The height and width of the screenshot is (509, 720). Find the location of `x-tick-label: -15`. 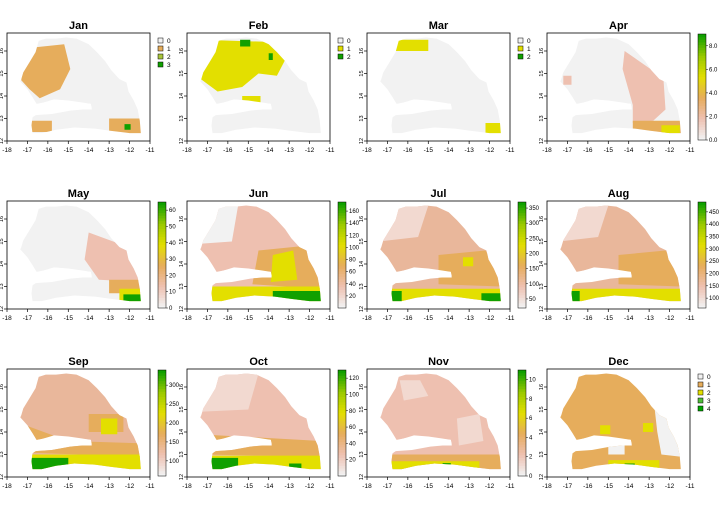

x-tick-label: -15 is located at coordinates (609, 150).